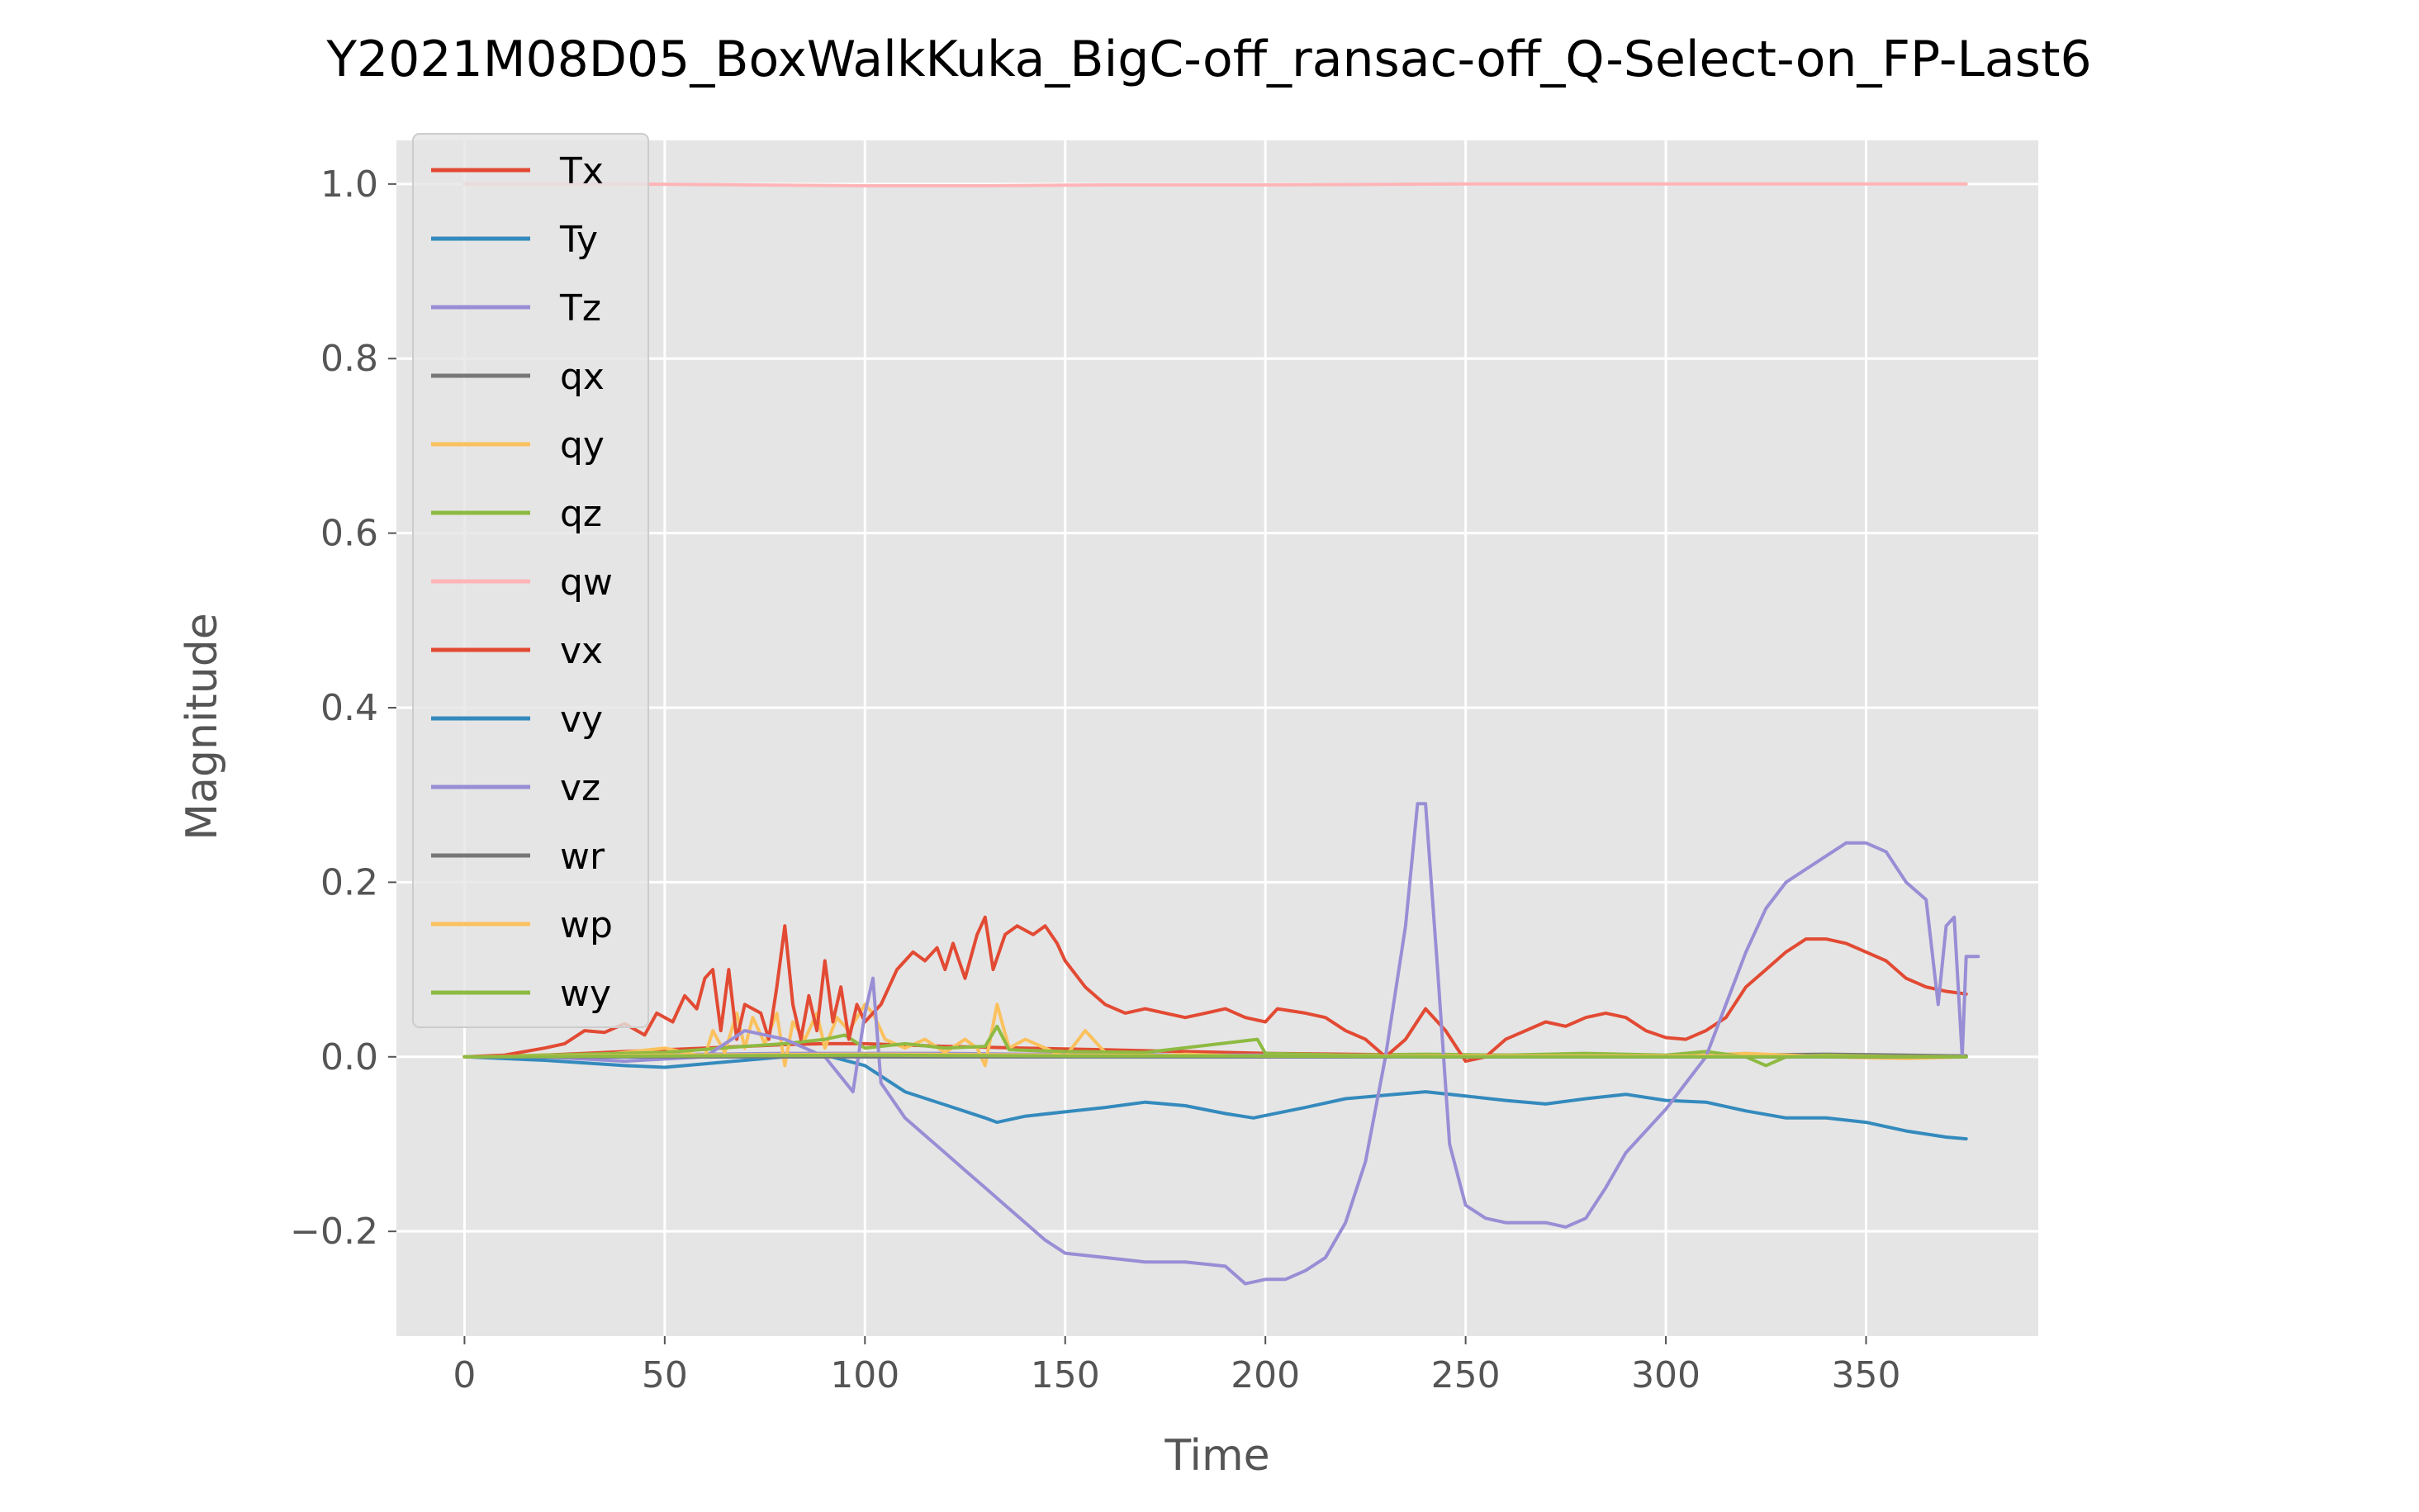 The image size is (2419, 1512). What do you see at coordinates (1466, 1375) in the screenshot?
I see `x-tick-label: 250` at bounding box center [1466, 1375].